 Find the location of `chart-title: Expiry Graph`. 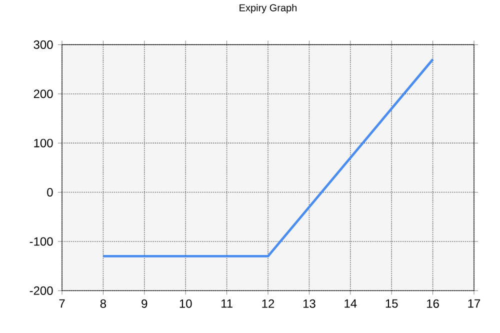

chart-title: Expiry Graph is located at coordinates (268, 9).